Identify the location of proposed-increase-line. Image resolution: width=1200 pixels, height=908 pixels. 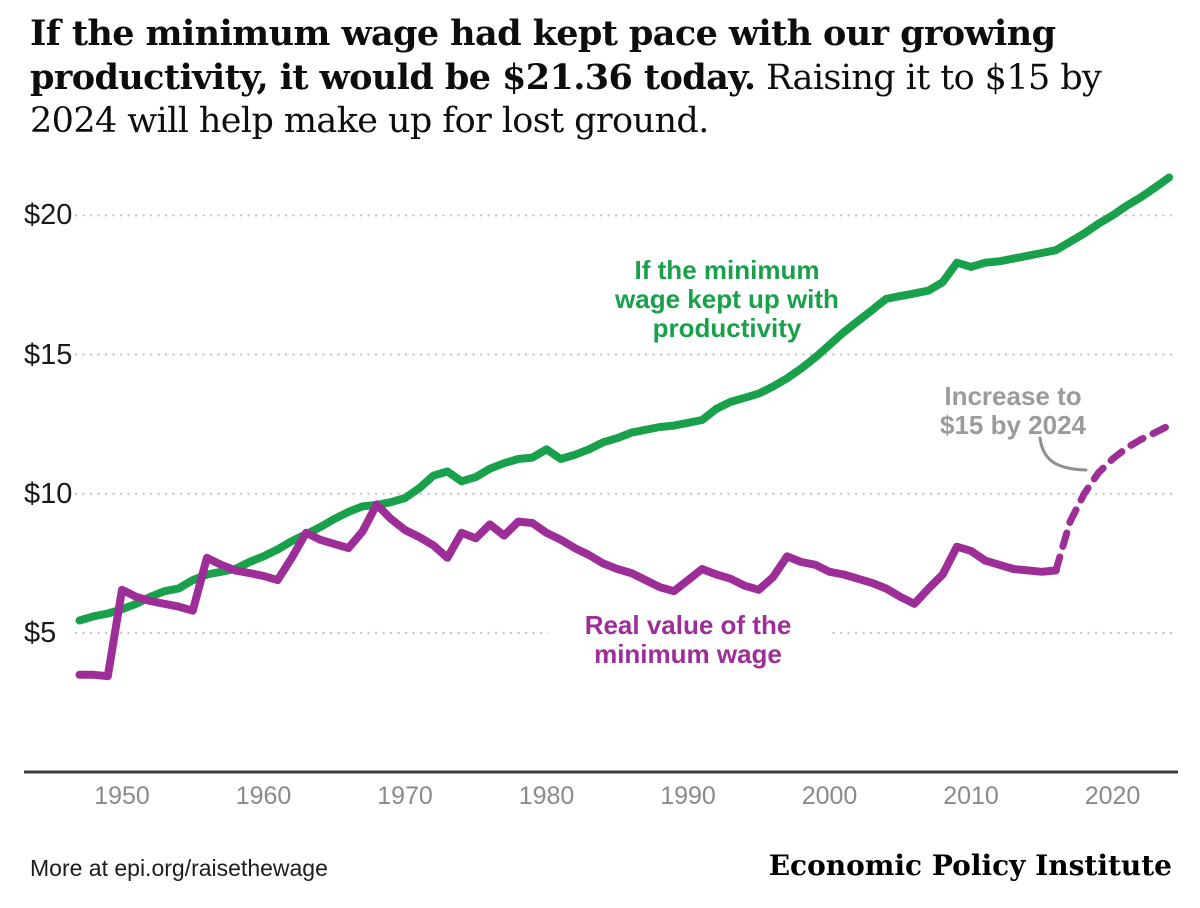
(1112, 498).